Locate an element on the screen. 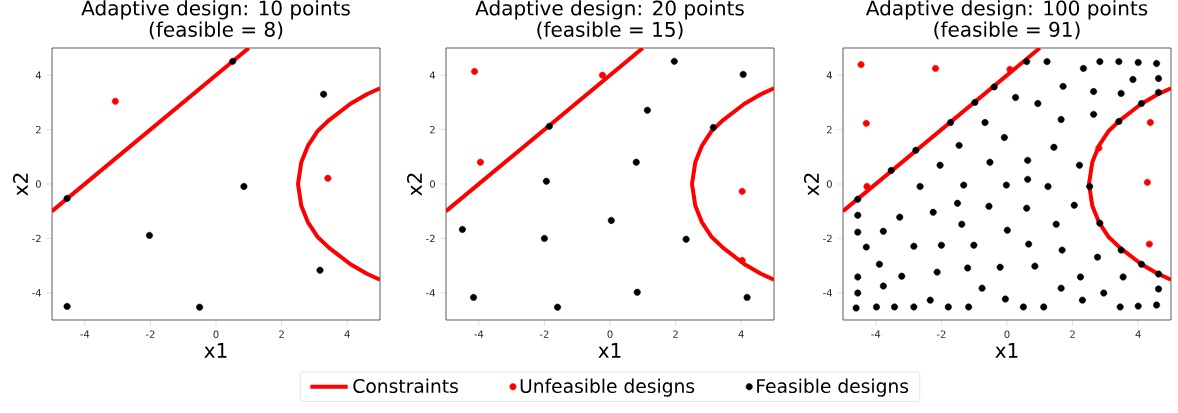 The height and width of the screenshot is (413, 1178). chart-subtitle: (feasible = 15) is located at coordinates (610, 30).